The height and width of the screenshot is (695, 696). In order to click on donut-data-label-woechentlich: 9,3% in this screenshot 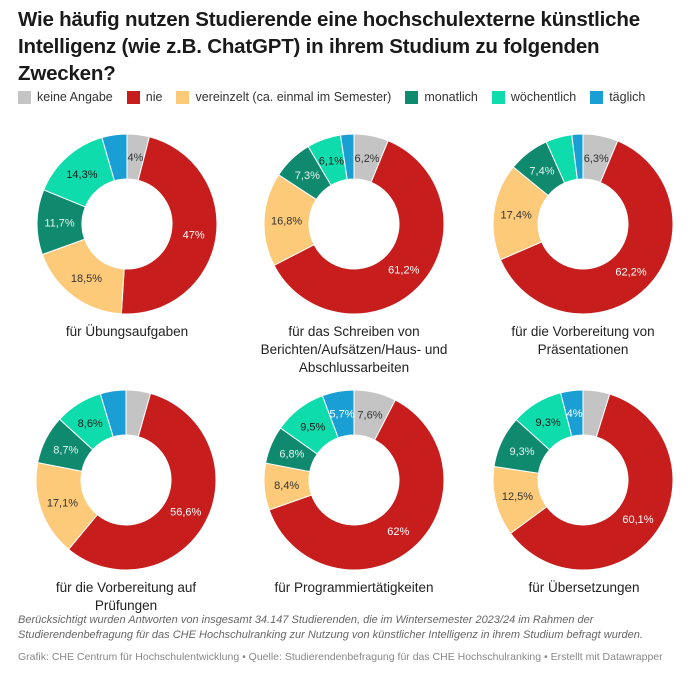, I will do `click(548, 423)`.